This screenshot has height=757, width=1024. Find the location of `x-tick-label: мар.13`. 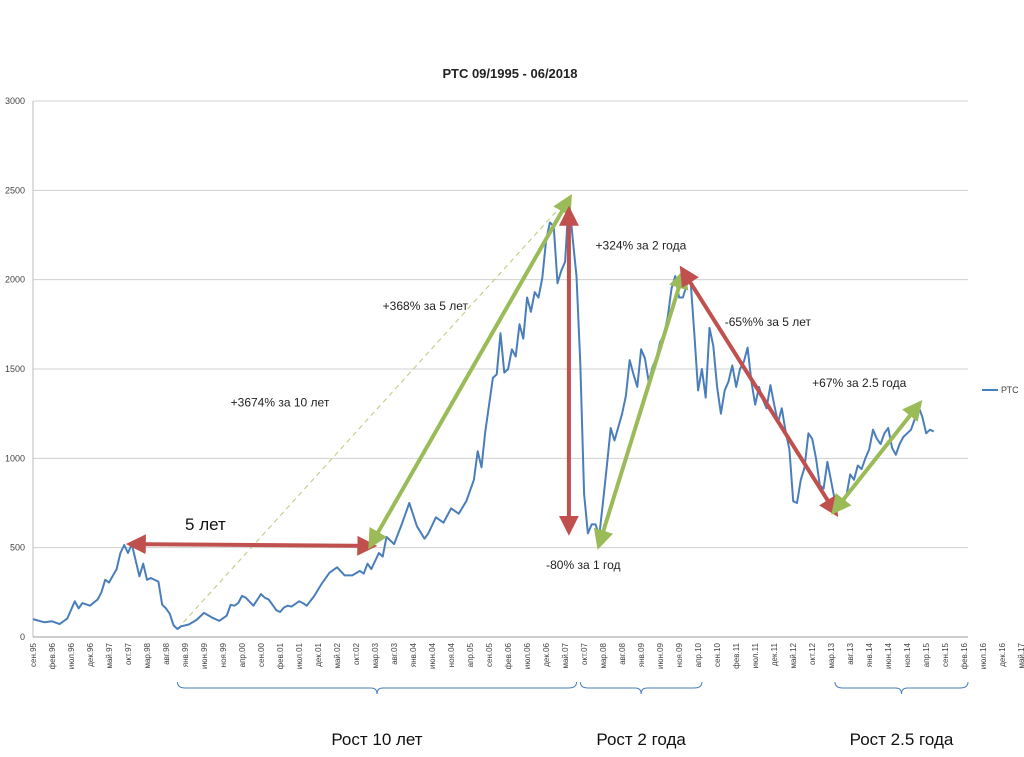

x-tick-label: мар.13 is located at coordinates (831, 655).